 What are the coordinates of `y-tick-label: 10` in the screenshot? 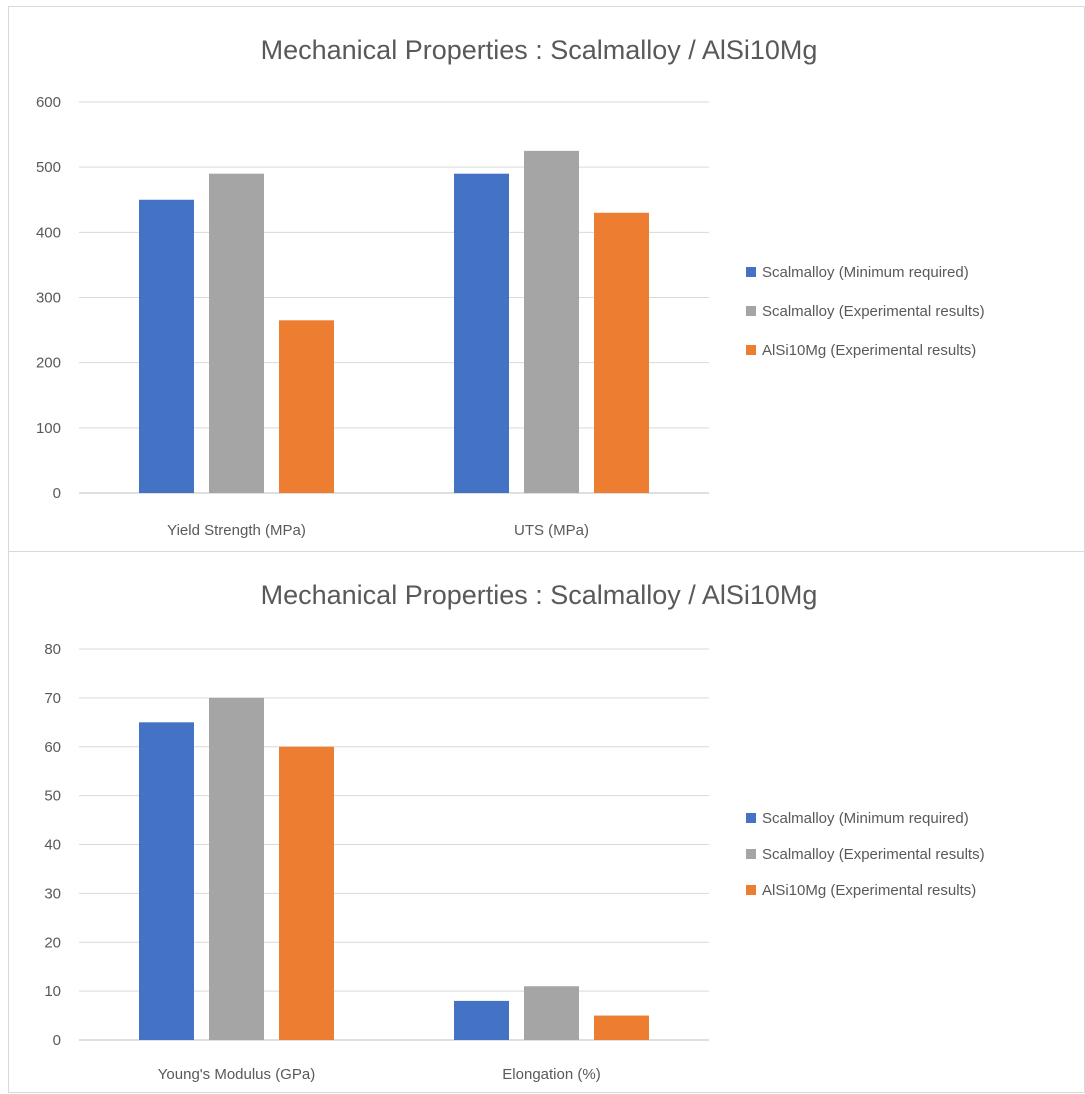 It's located at (52, 991).